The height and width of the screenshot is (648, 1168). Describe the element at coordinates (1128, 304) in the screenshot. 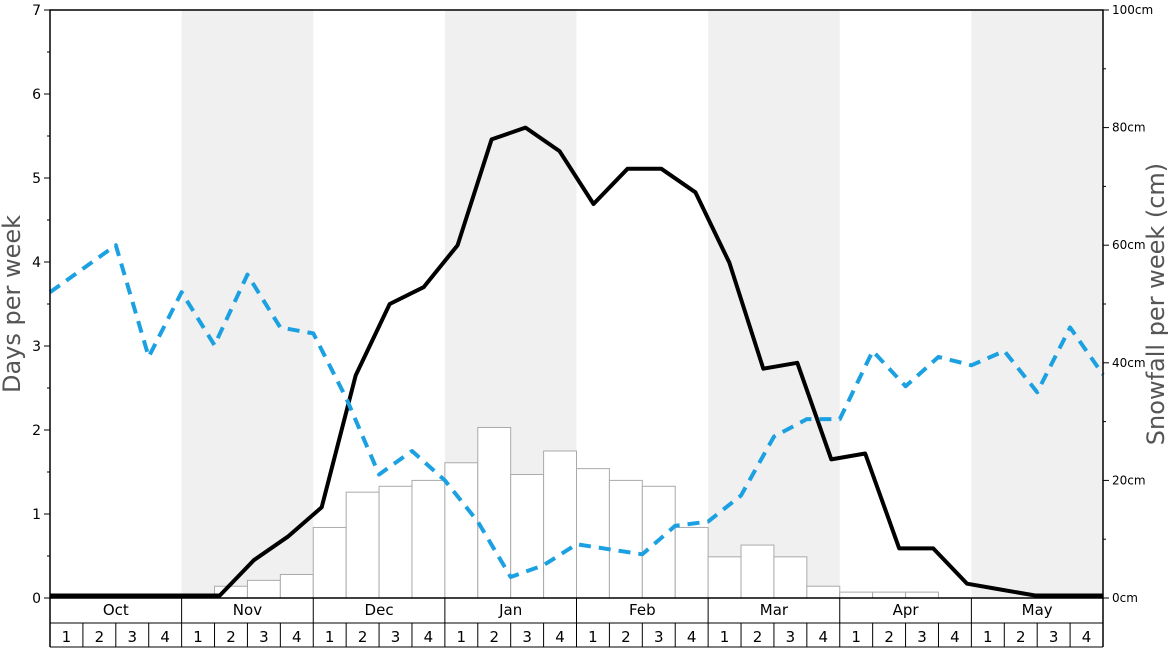

I see `right-axis: 0cm 20cm 40cm 60cm 80cm 100cm` at that location.